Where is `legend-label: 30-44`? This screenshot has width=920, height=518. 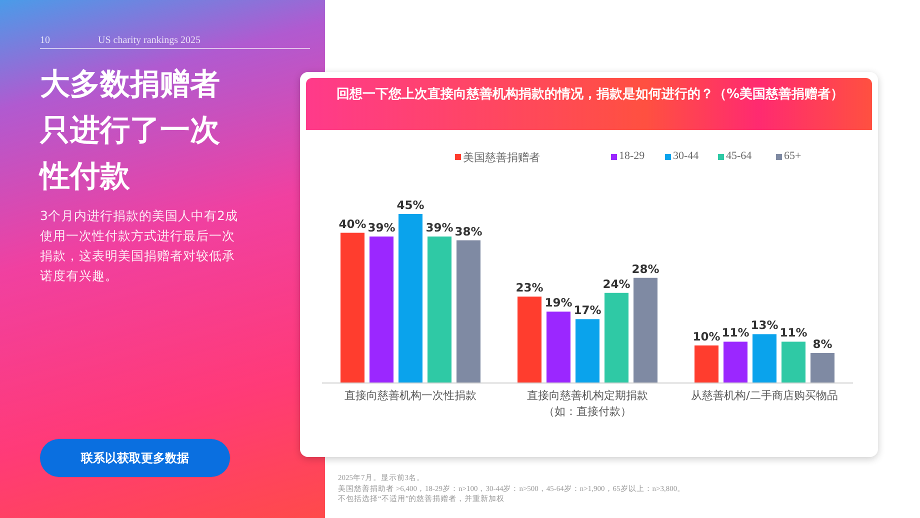
legend-label: 30-44 is located at coordinates (686, 156).